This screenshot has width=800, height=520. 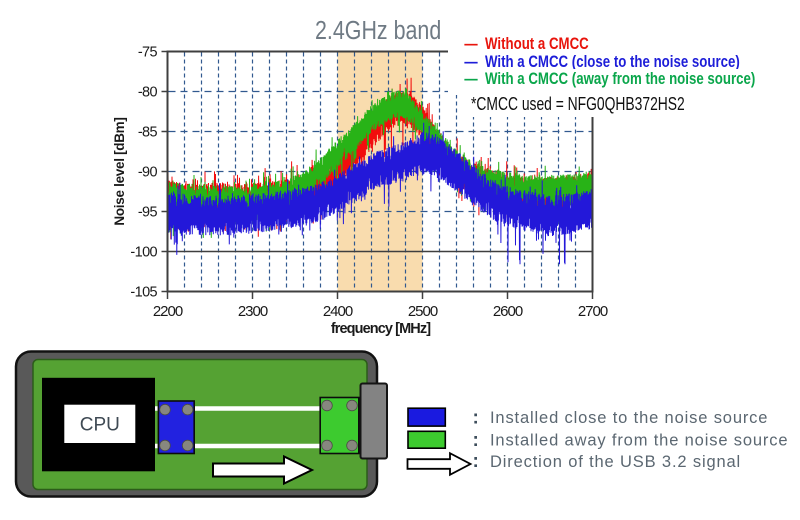 What do you see at coordinates (148, 53) in the screenshot?
I see `svg-text: -75` at bounding box center [148, 53].